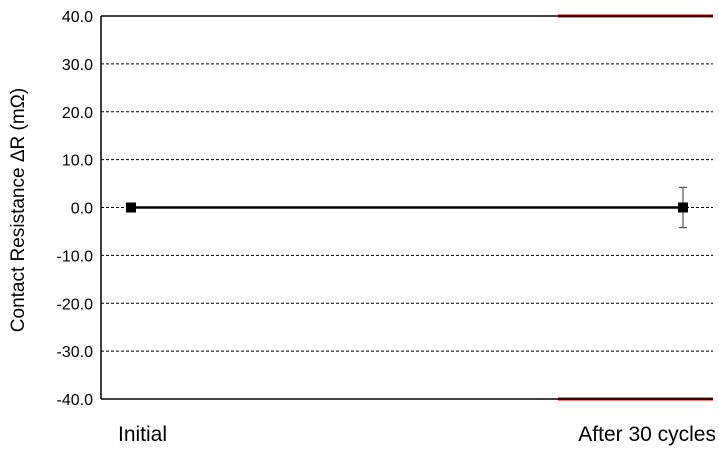 The height and width of the screenshot is (450, 719). I want to click on y-tick-label: 30.0, so click(77, 65).